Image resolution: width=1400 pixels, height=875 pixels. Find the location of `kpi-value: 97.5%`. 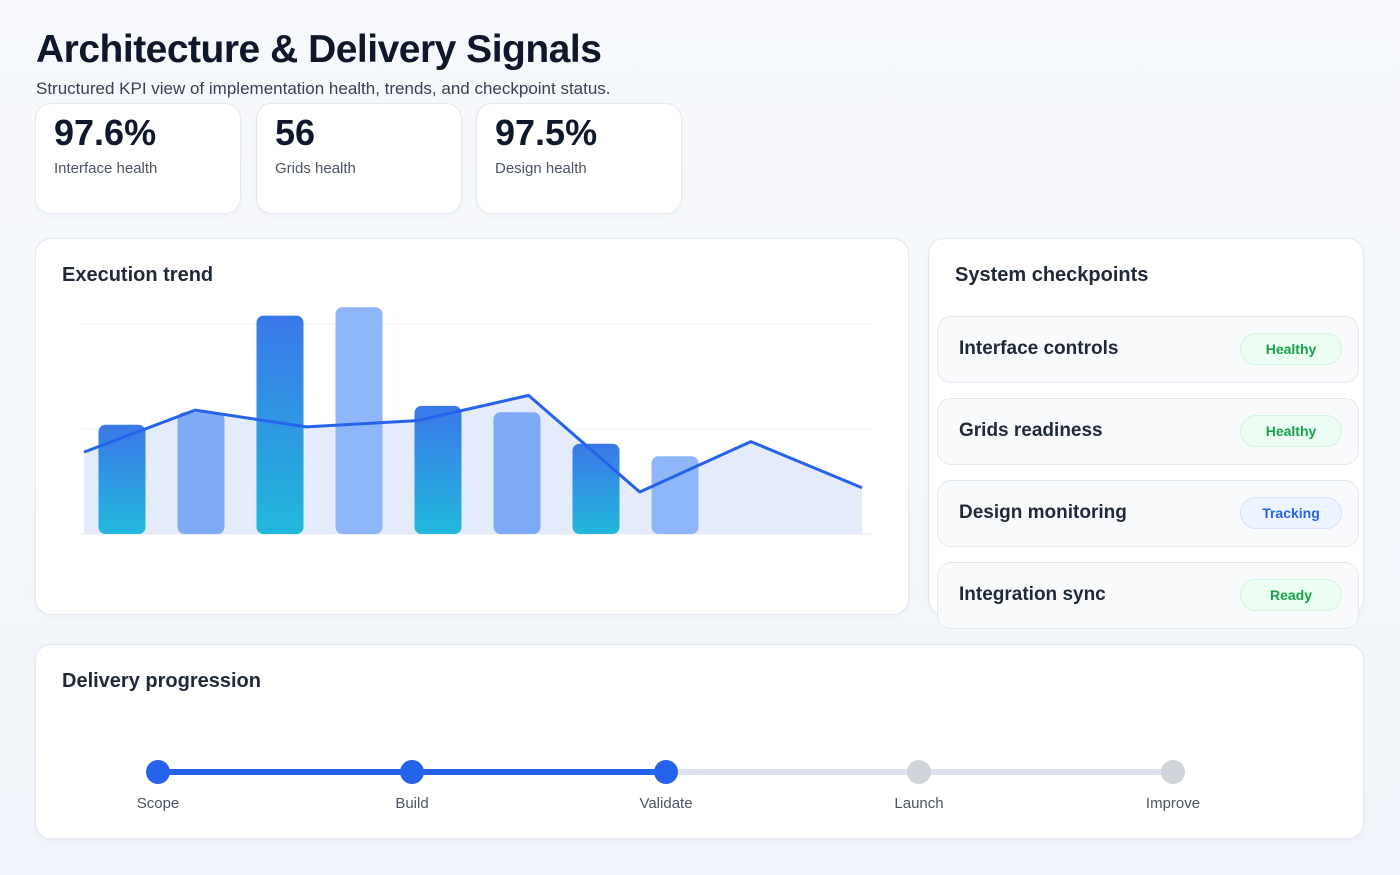

kpi-value: 97.5% is located at coordinates (546, 132).